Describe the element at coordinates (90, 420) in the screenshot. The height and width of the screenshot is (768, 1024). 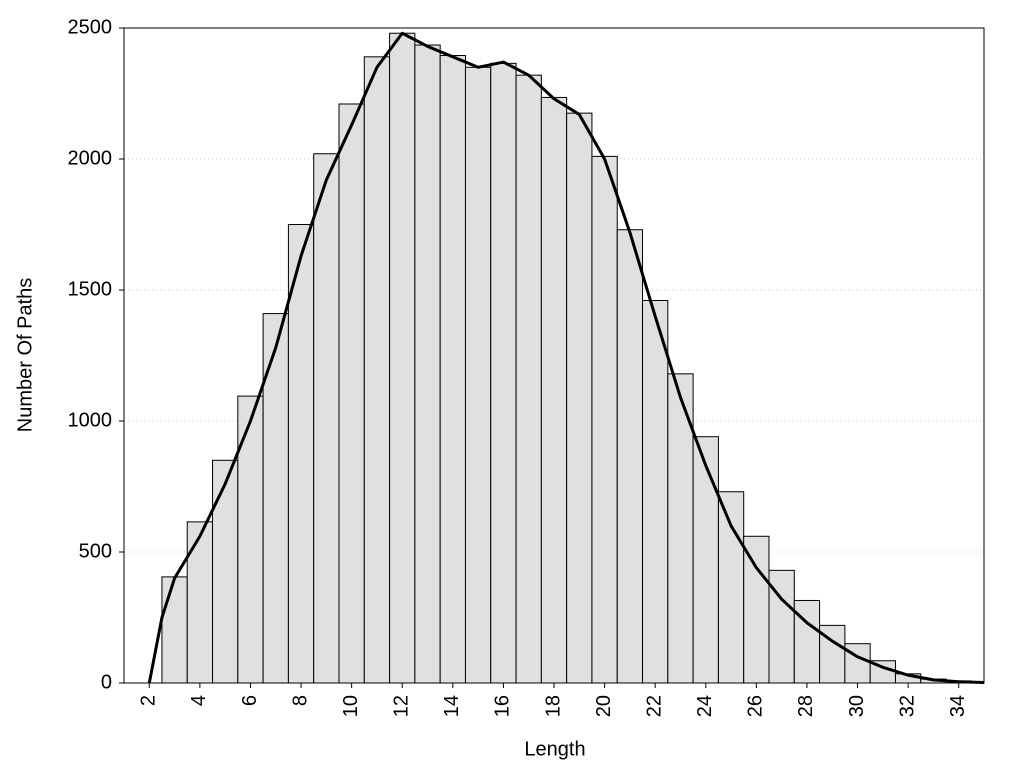
I see `y-tick-label: 1000` at that location.